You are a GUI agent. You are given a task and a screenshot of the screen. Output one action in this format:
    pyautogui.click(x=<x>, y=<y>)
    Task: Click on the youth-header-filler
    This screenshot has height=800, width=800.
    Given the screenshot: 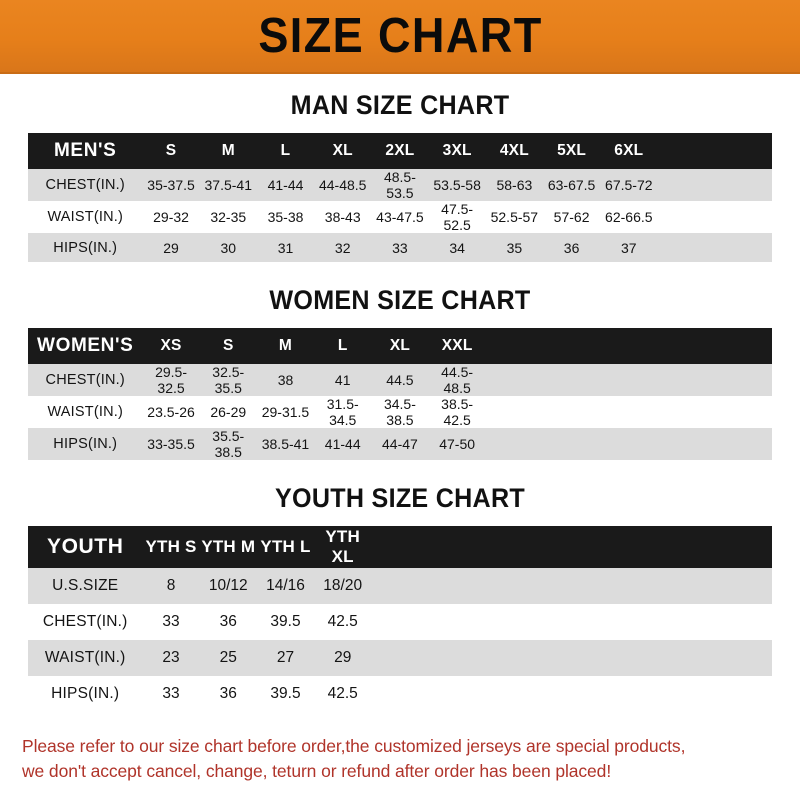 What is the action you would take?
    pyautogui.click(x=571, y=547)
    